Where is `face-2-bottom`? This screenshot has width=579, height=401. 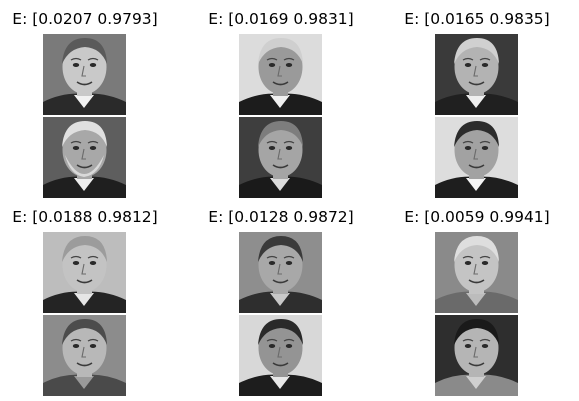
face-2-bottom is located at coordinates (280, 157).